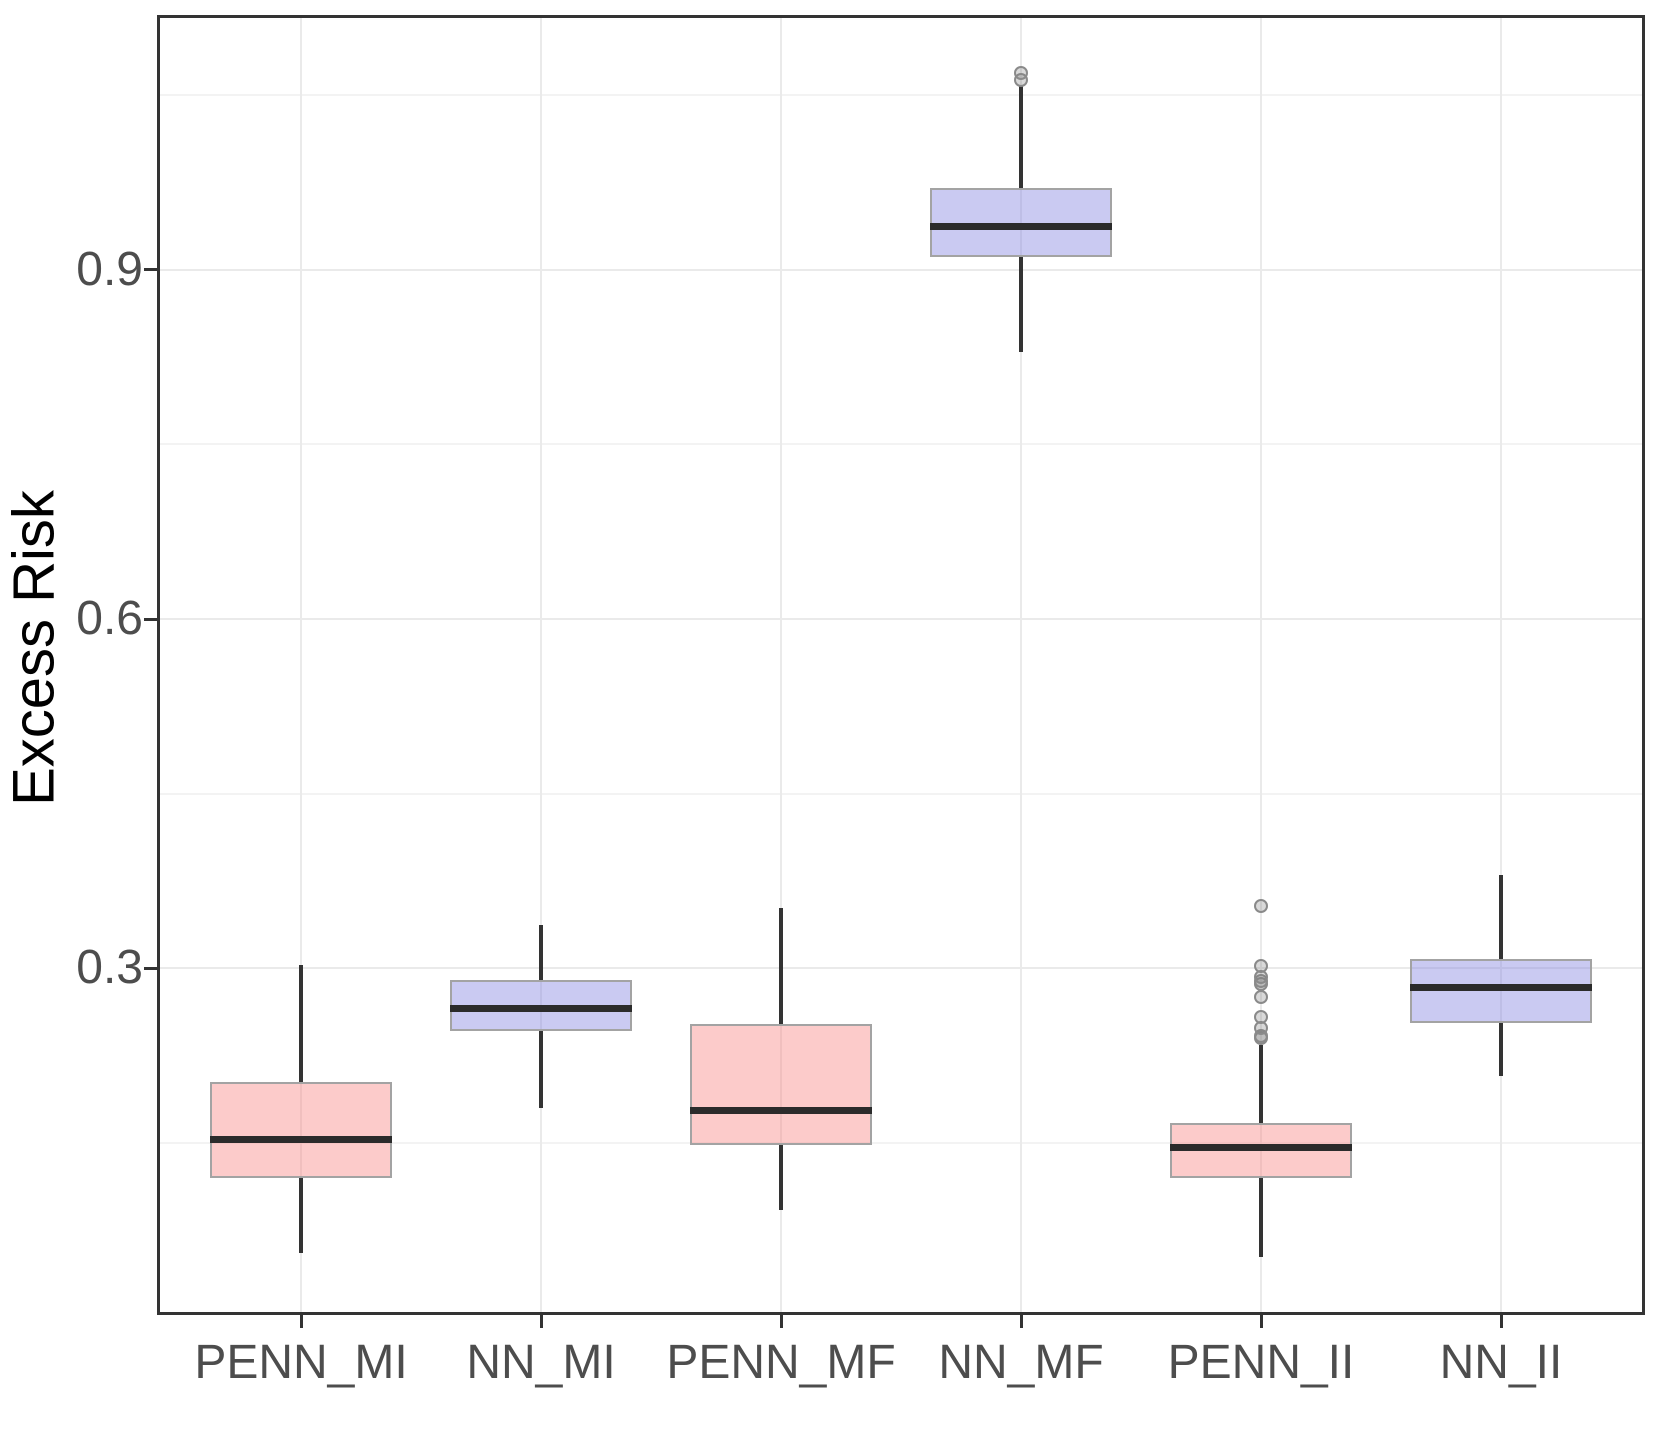 This screenshot has height=1453, width=1661. What do you see at coordinates (301, 1362) in the screenshot?
I see `x-tick-label: PENN_MI` at bounding box center [301, 1362].